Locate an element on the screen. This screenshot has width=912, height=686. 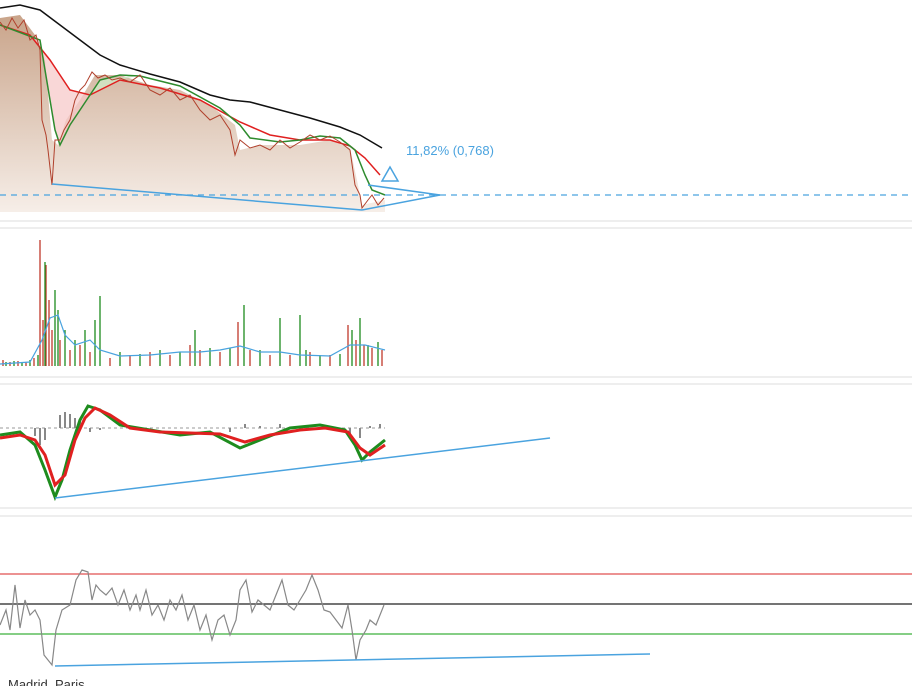
volume-red is located at coordinates (192, 303).